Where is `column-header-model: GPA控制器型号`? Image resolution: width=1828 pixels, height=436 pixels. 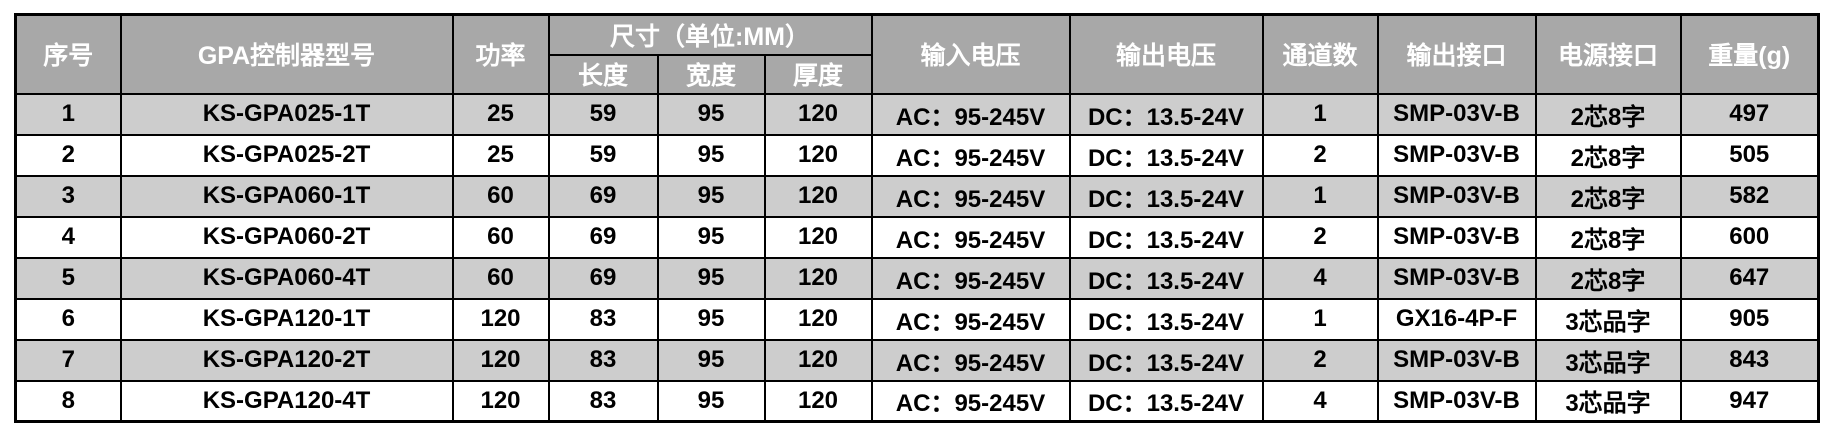 column-header-model: GPA控制器型号 is located at coordinates (286, 54).